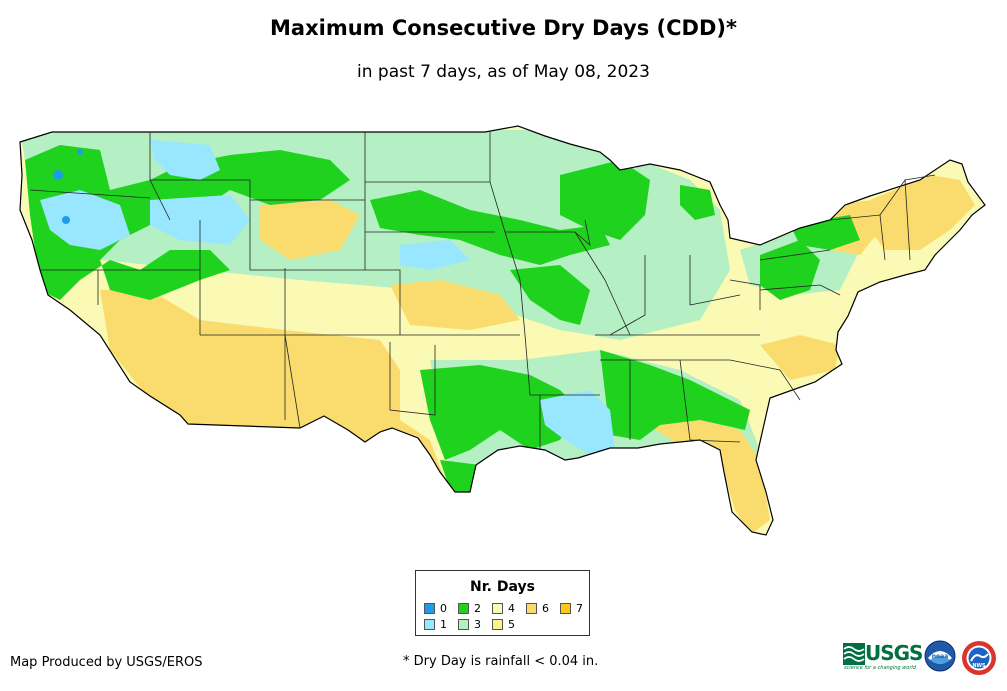 The image size is (1007, 691). What do you see at coordinates (979, 658) in the screenshot?
I see `nws-logo-icon: NWS` at bounding box center [979, 658].